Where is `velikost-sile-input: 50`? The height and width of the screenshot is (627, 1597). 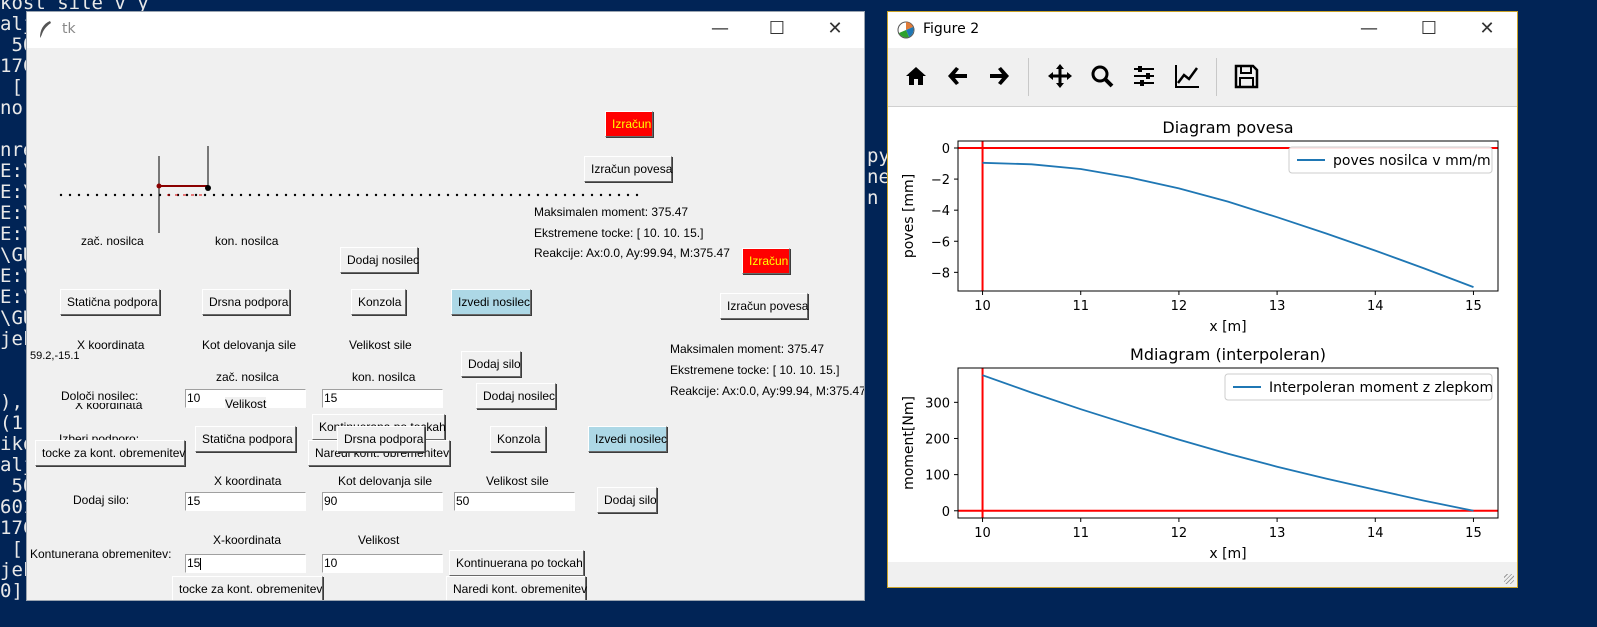 velikost-sile-input: 50 is located at coordinates (514, 501).